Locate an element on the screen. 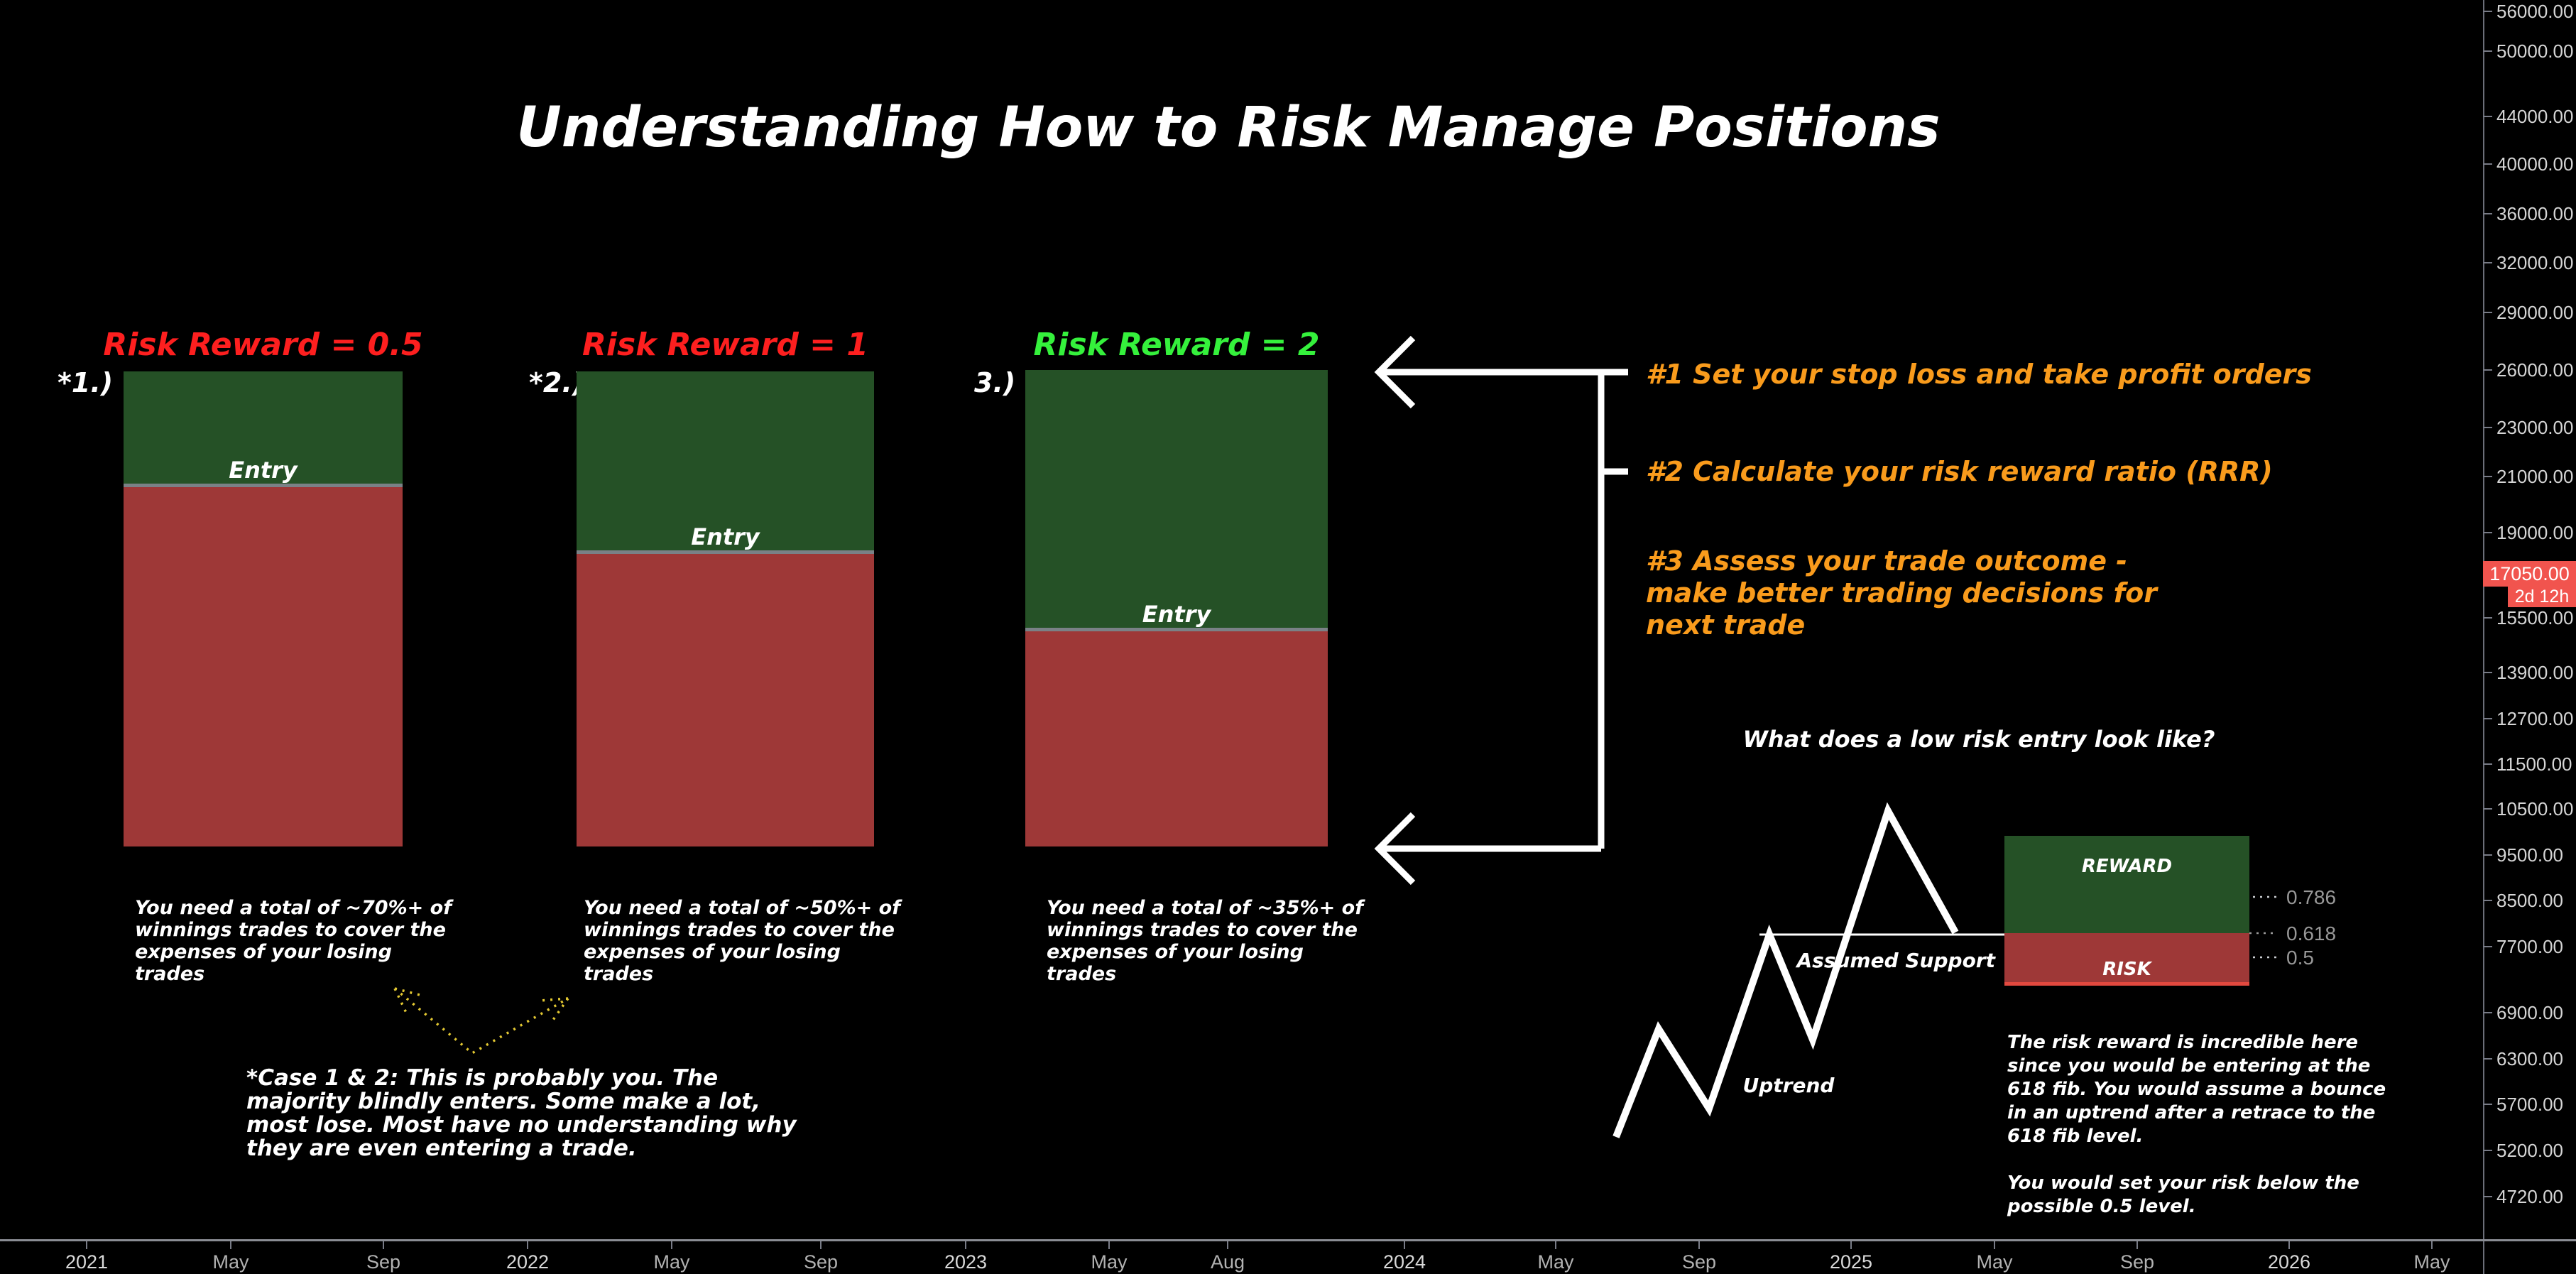 This screenshot has width=2576, height=1274. price-tick-label: 4720.00 is located at coordinates (2529, 1196).